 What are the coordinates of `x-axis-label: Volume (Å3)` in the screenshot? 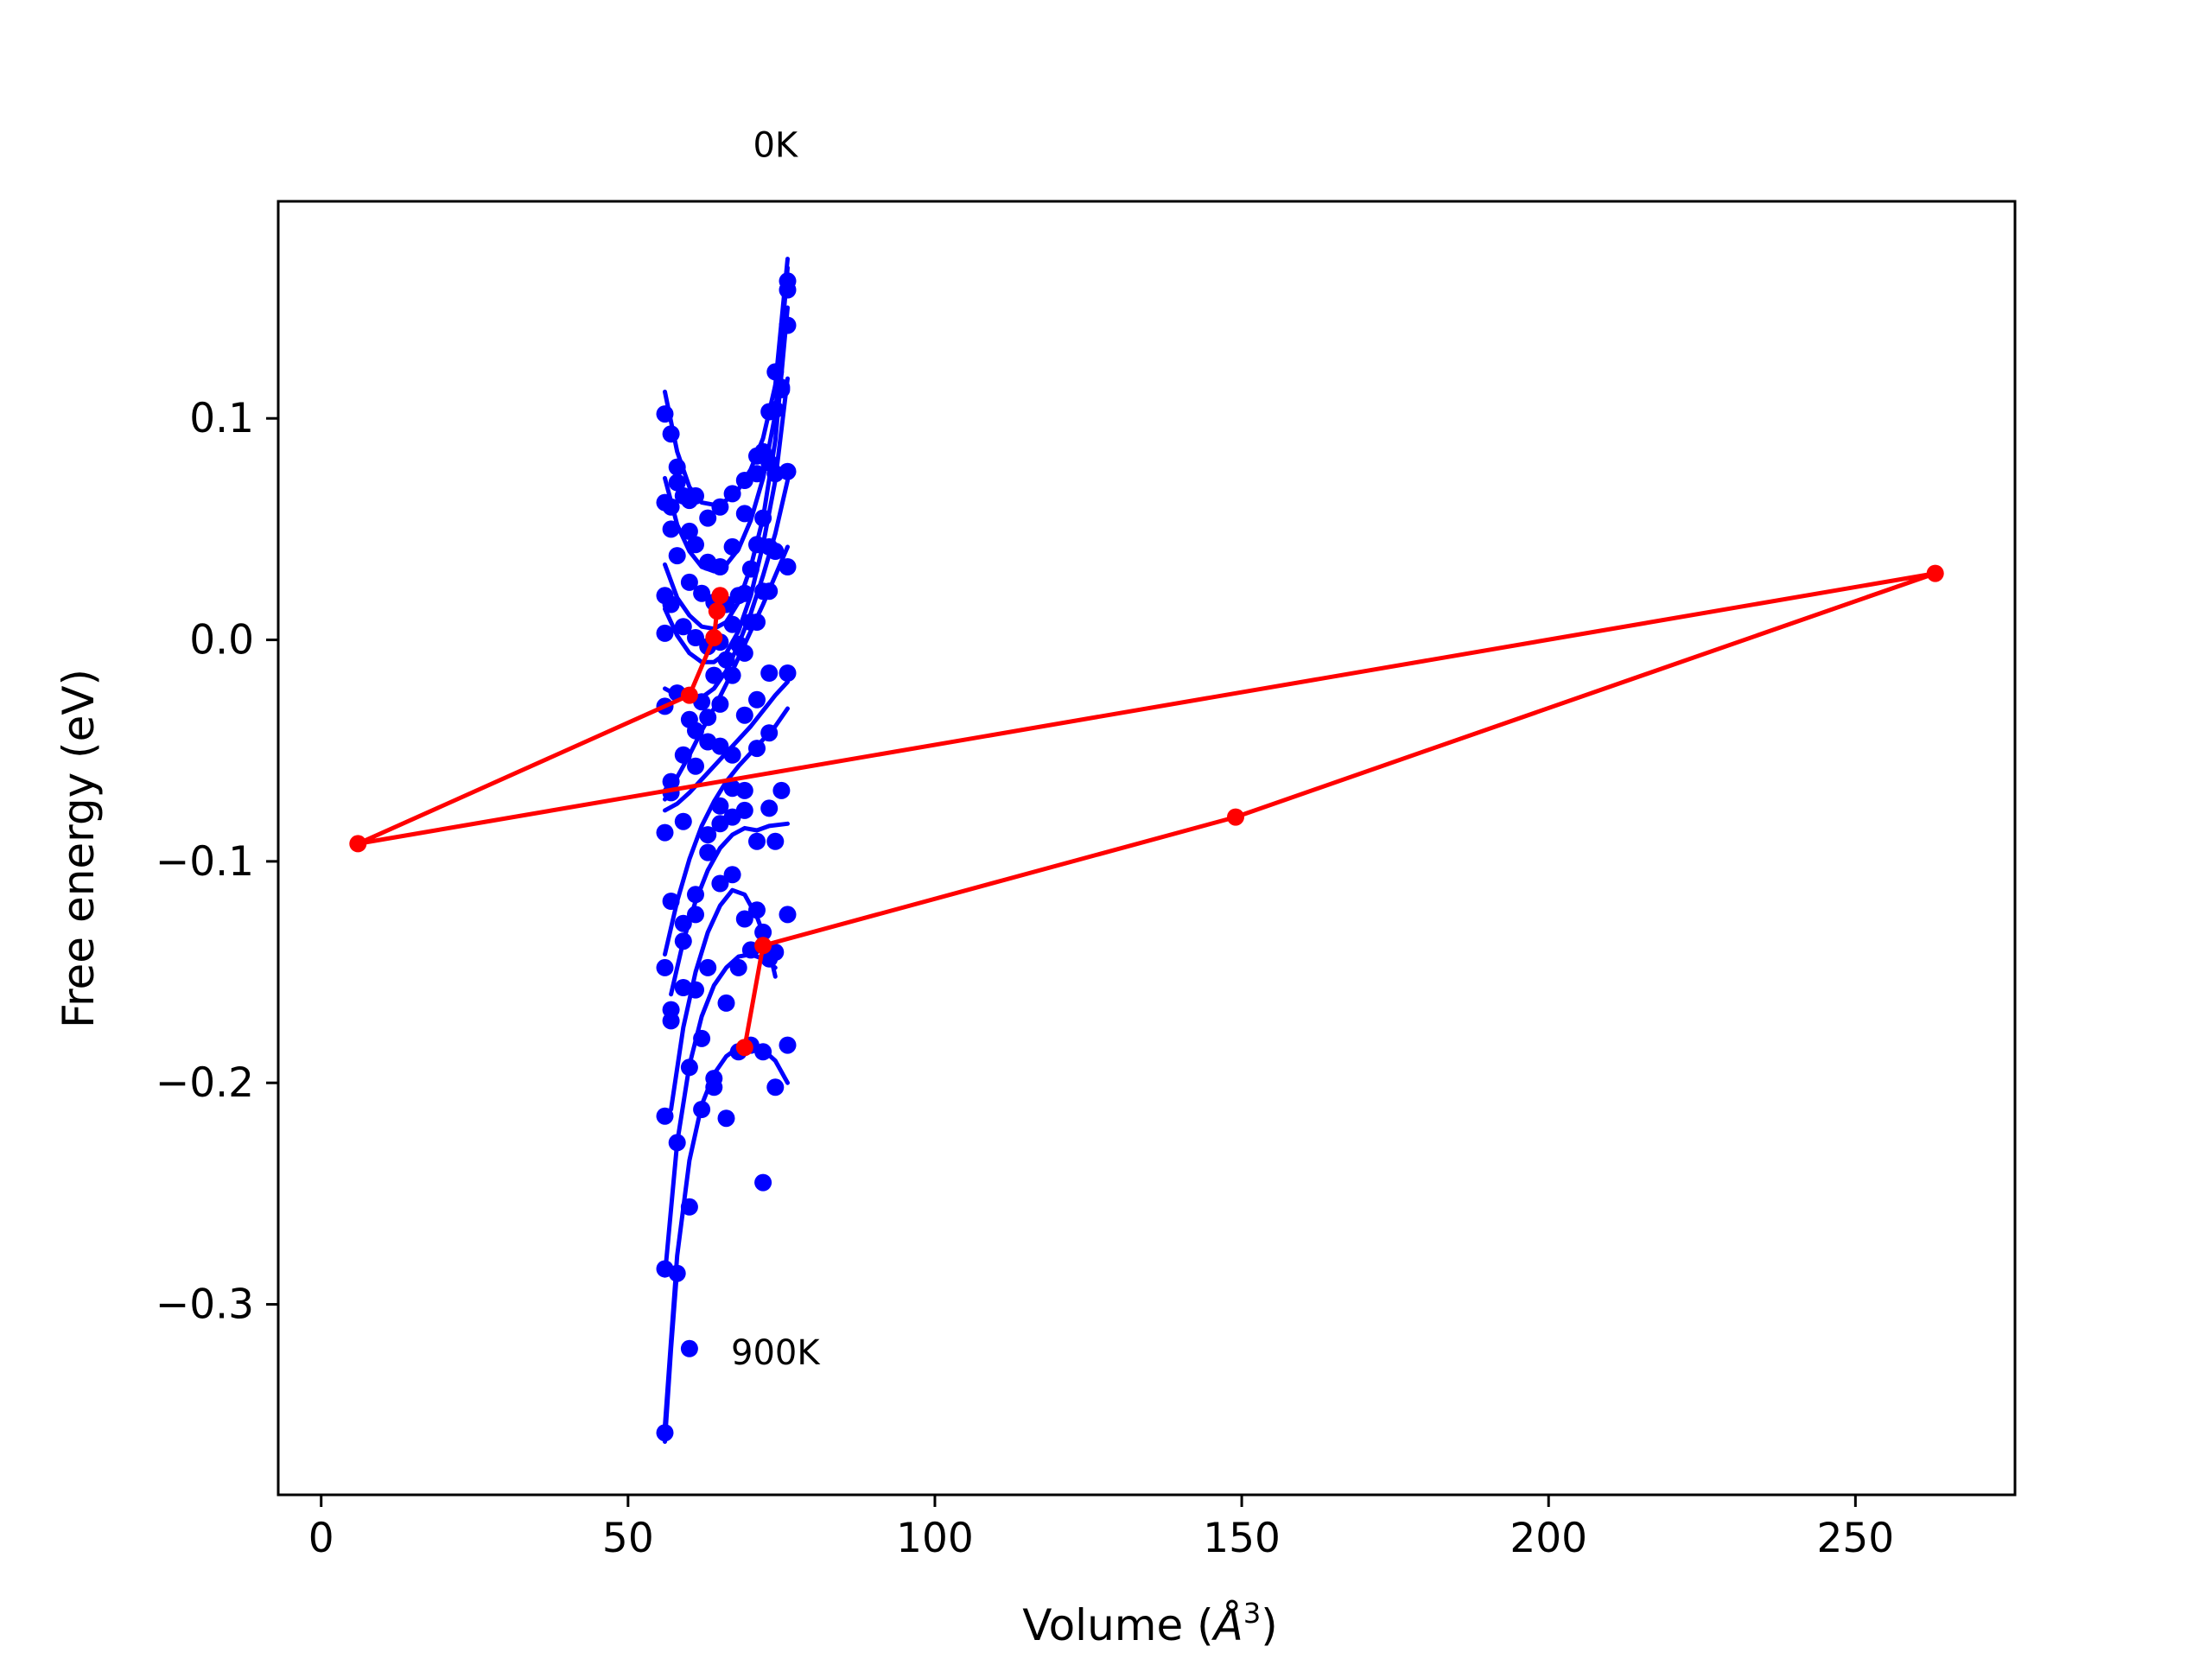 It's located at (1149, 1623).